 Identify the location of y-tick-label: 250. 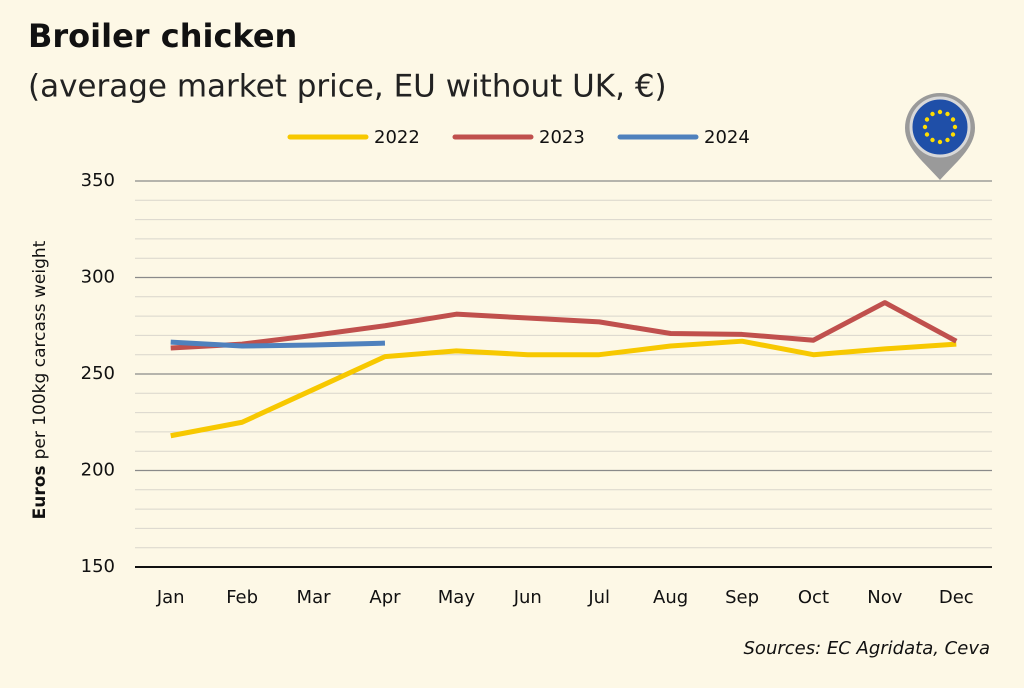
(98, 373).